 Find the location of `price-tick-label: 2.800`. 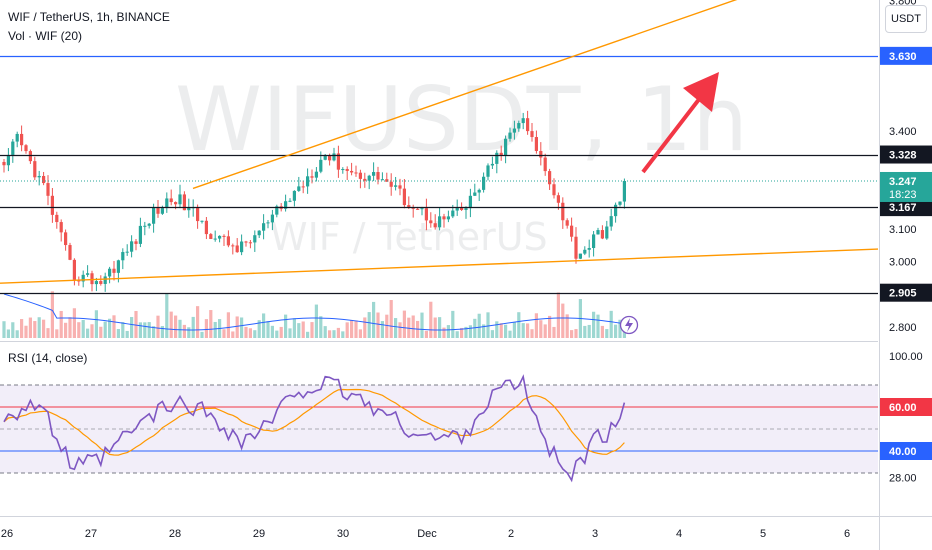

price-tick-label: 2.800 is located at coordinates (903, 328).